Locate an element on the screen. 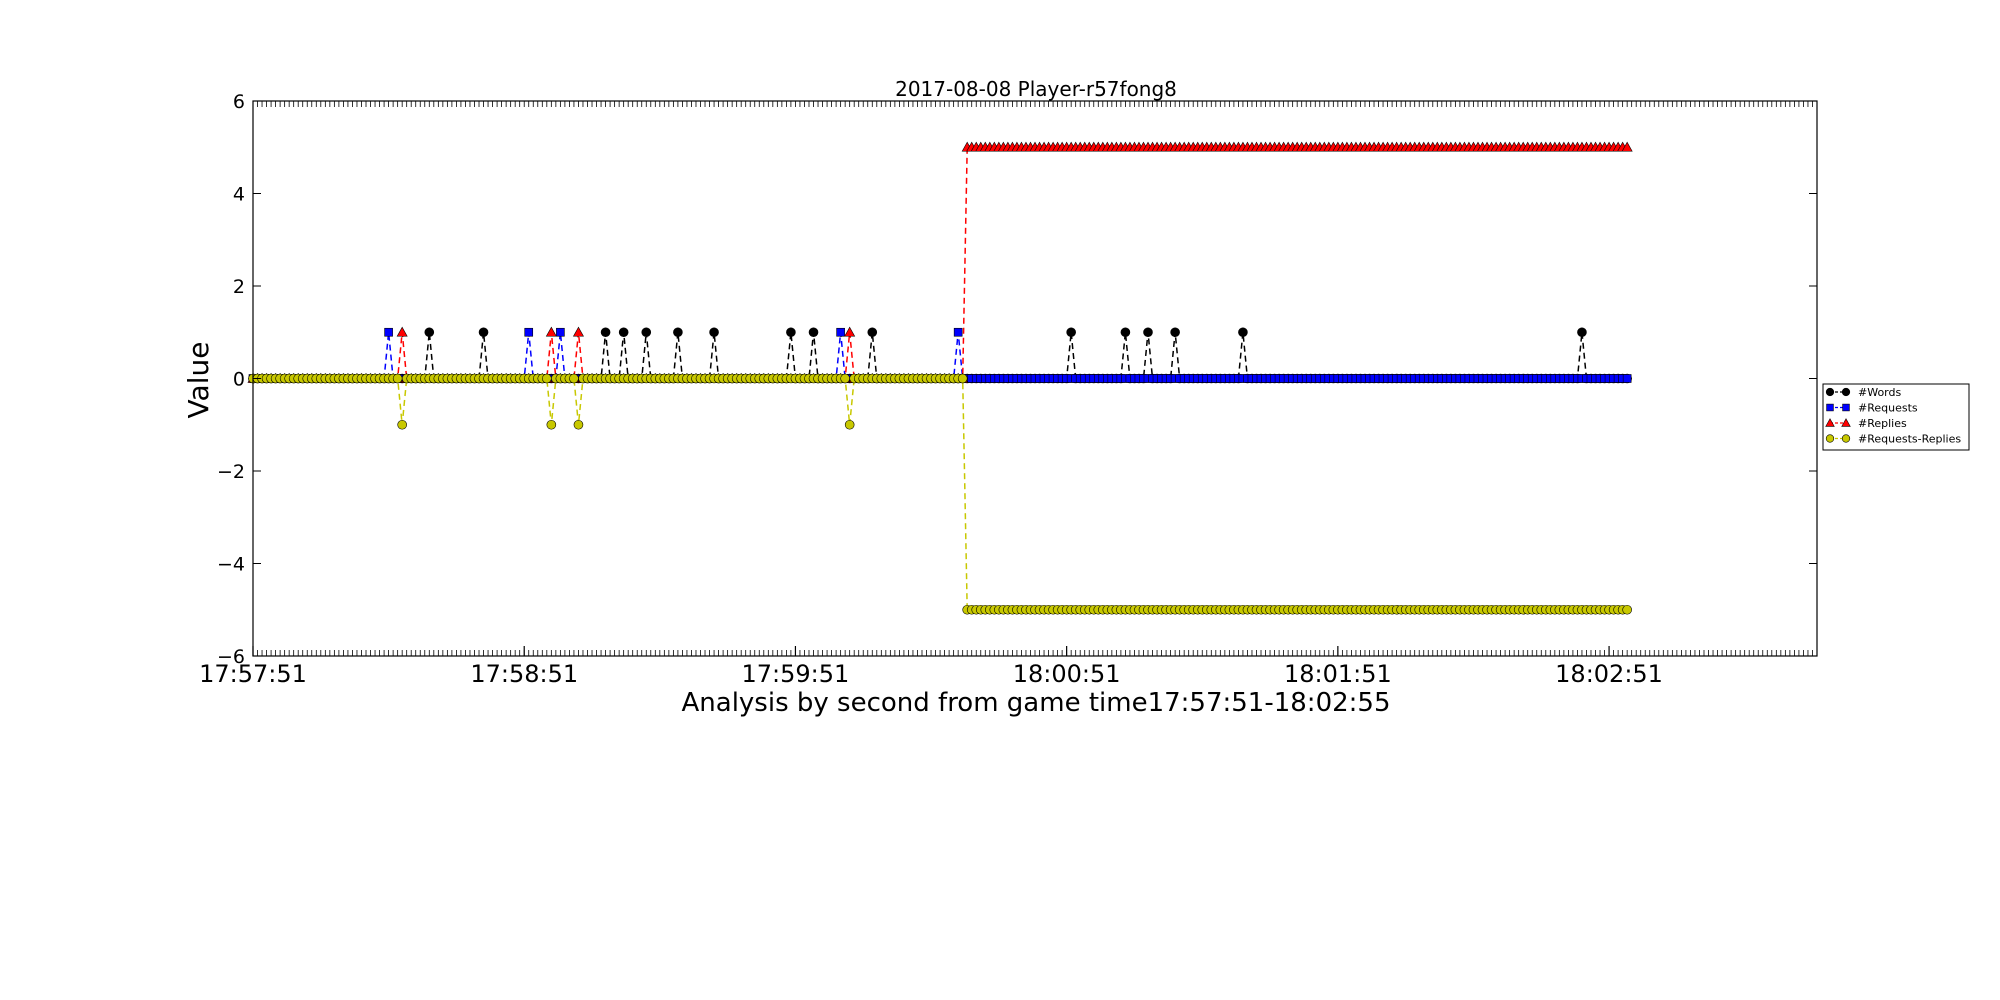 This screenshot has height=1000, width=2000. series-line is located at coordinates (940, 356).